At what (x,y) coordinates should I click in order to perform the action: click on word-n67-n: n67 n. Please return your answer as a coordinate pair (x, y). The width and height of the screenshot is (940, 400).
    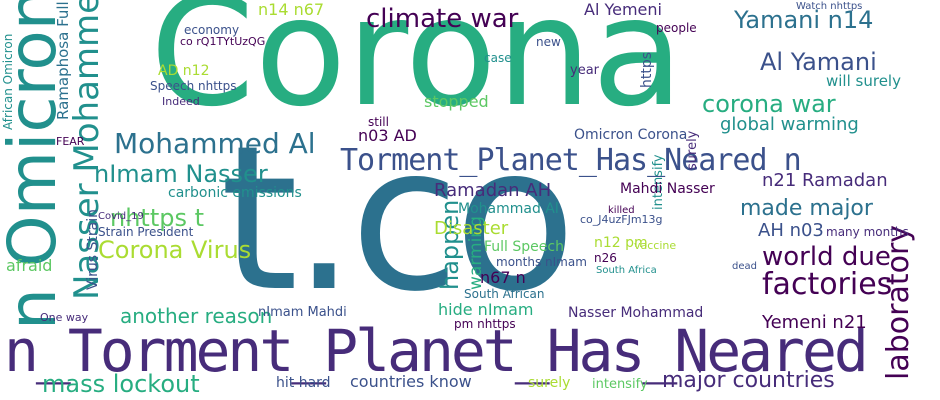
    Looking at the image, I should click on (503, 277).